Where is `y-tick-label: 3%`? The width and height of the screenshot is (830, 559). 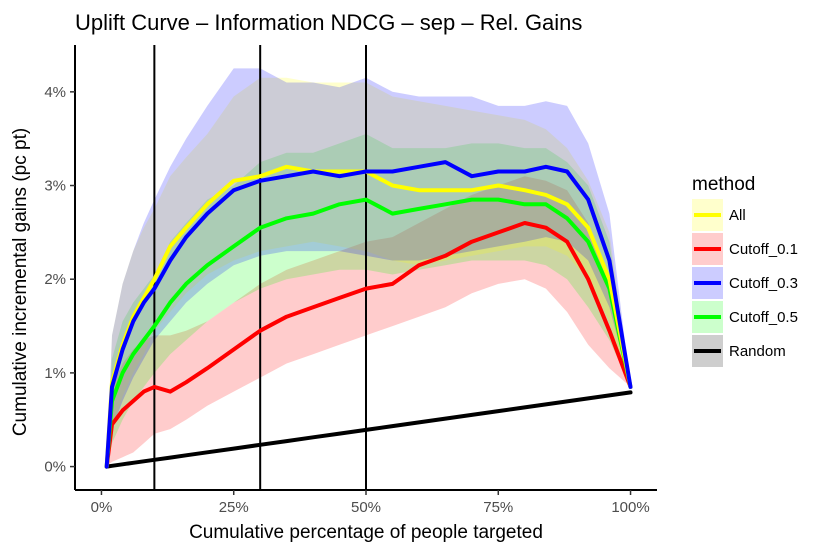 y-tick-label: 3% is located at coordinates (55, 186).